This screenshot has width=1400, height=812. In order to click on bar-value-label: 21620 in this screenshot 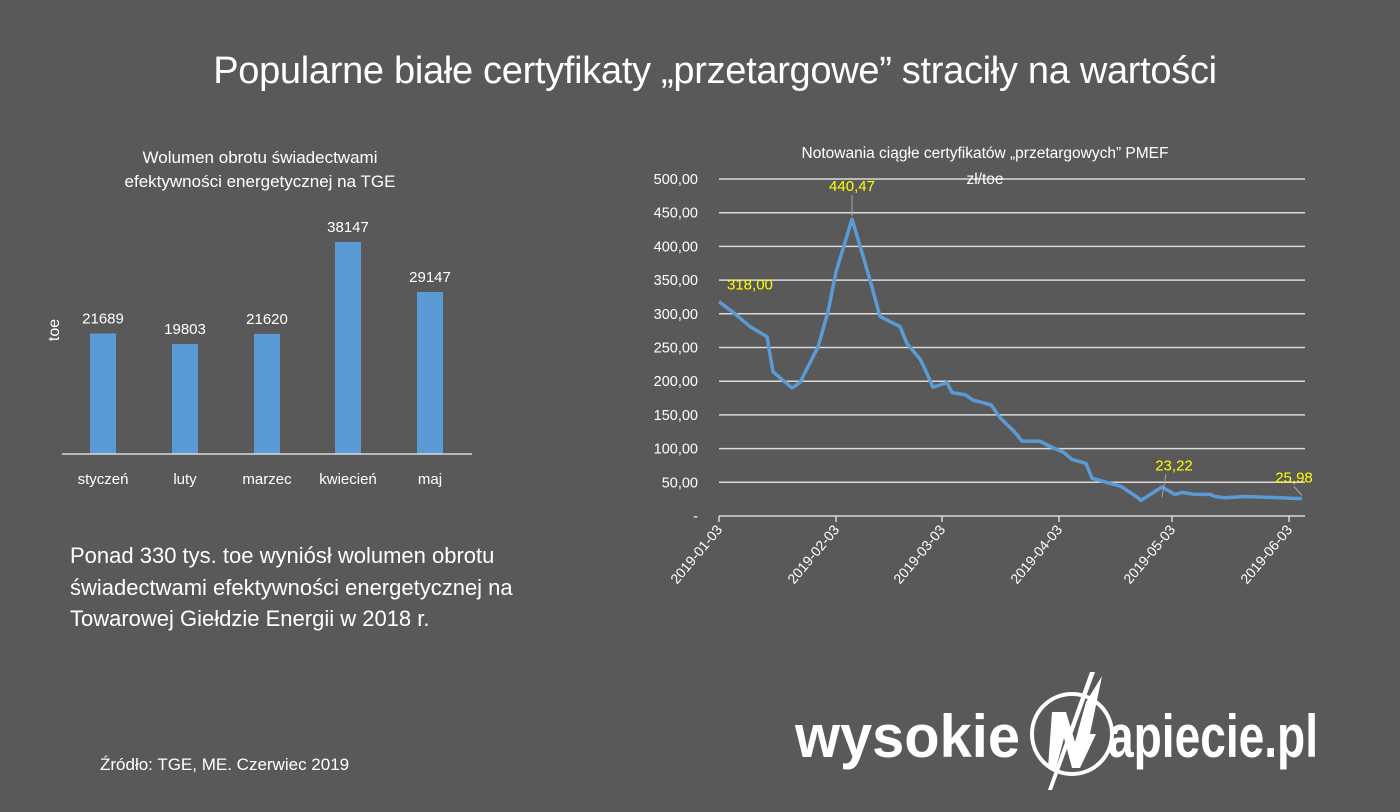, I will do `click(267, 319)`.